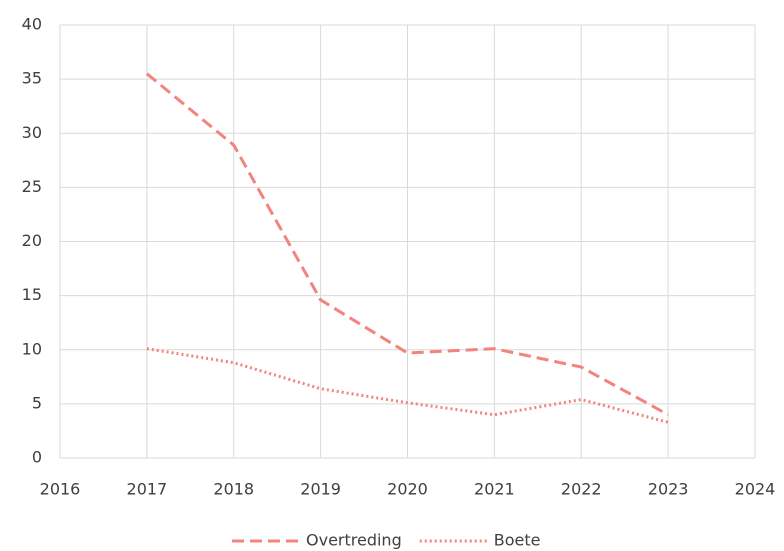 The image size is (784, 551). I want to click on y-tick-label: 40, so click(32, 24).